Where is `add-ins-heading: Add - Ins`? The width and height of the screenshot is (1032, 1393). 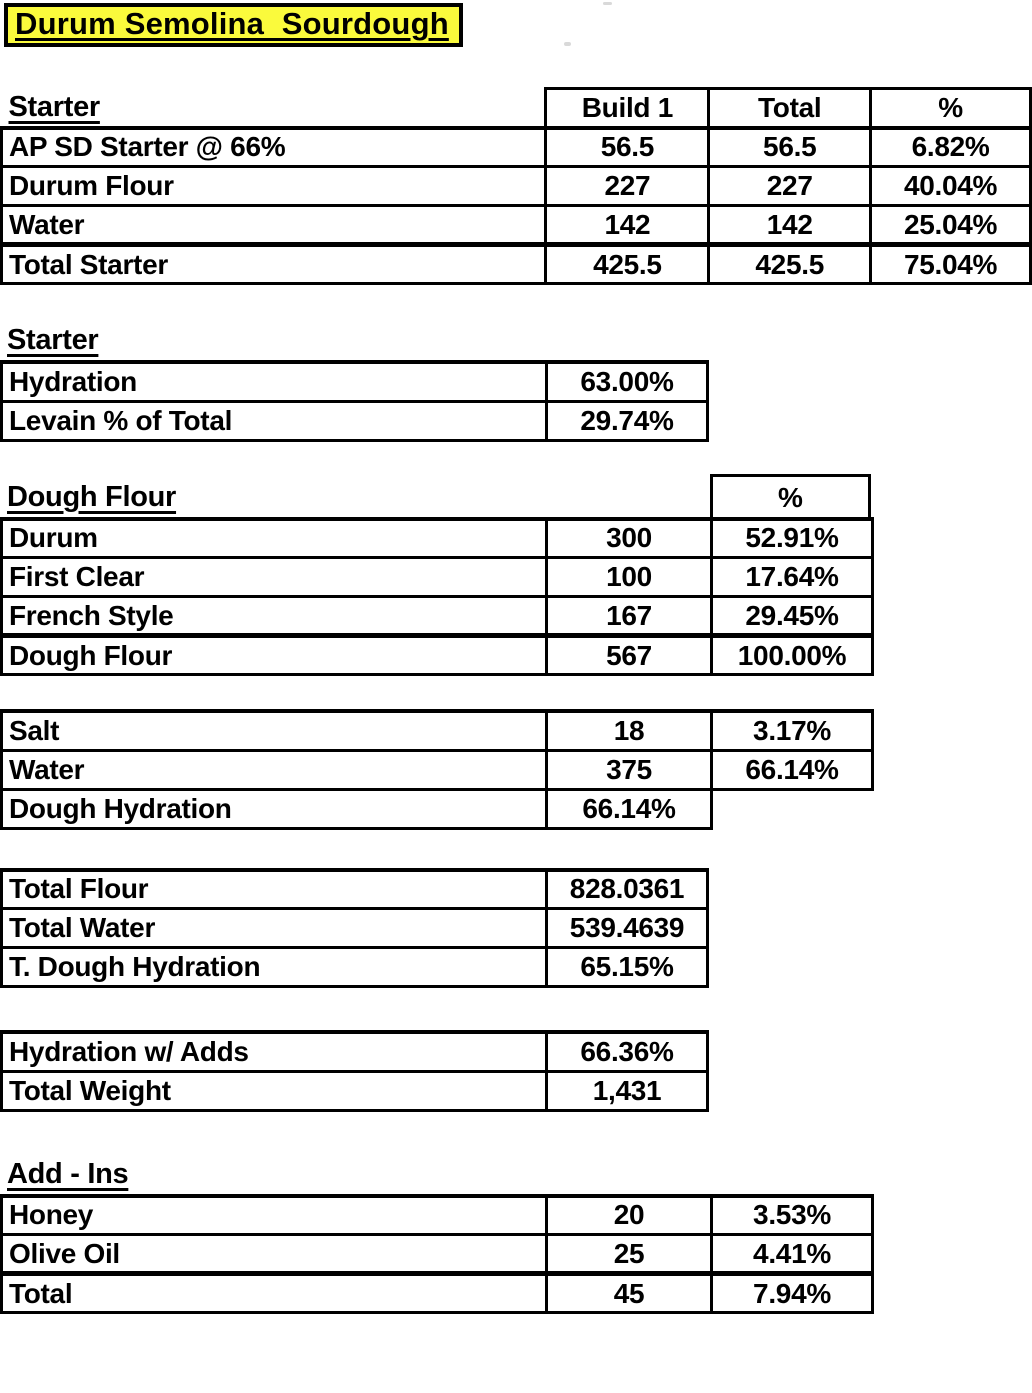
add-ins-heading: Add - Ins is located at coordinates (516, 1174).